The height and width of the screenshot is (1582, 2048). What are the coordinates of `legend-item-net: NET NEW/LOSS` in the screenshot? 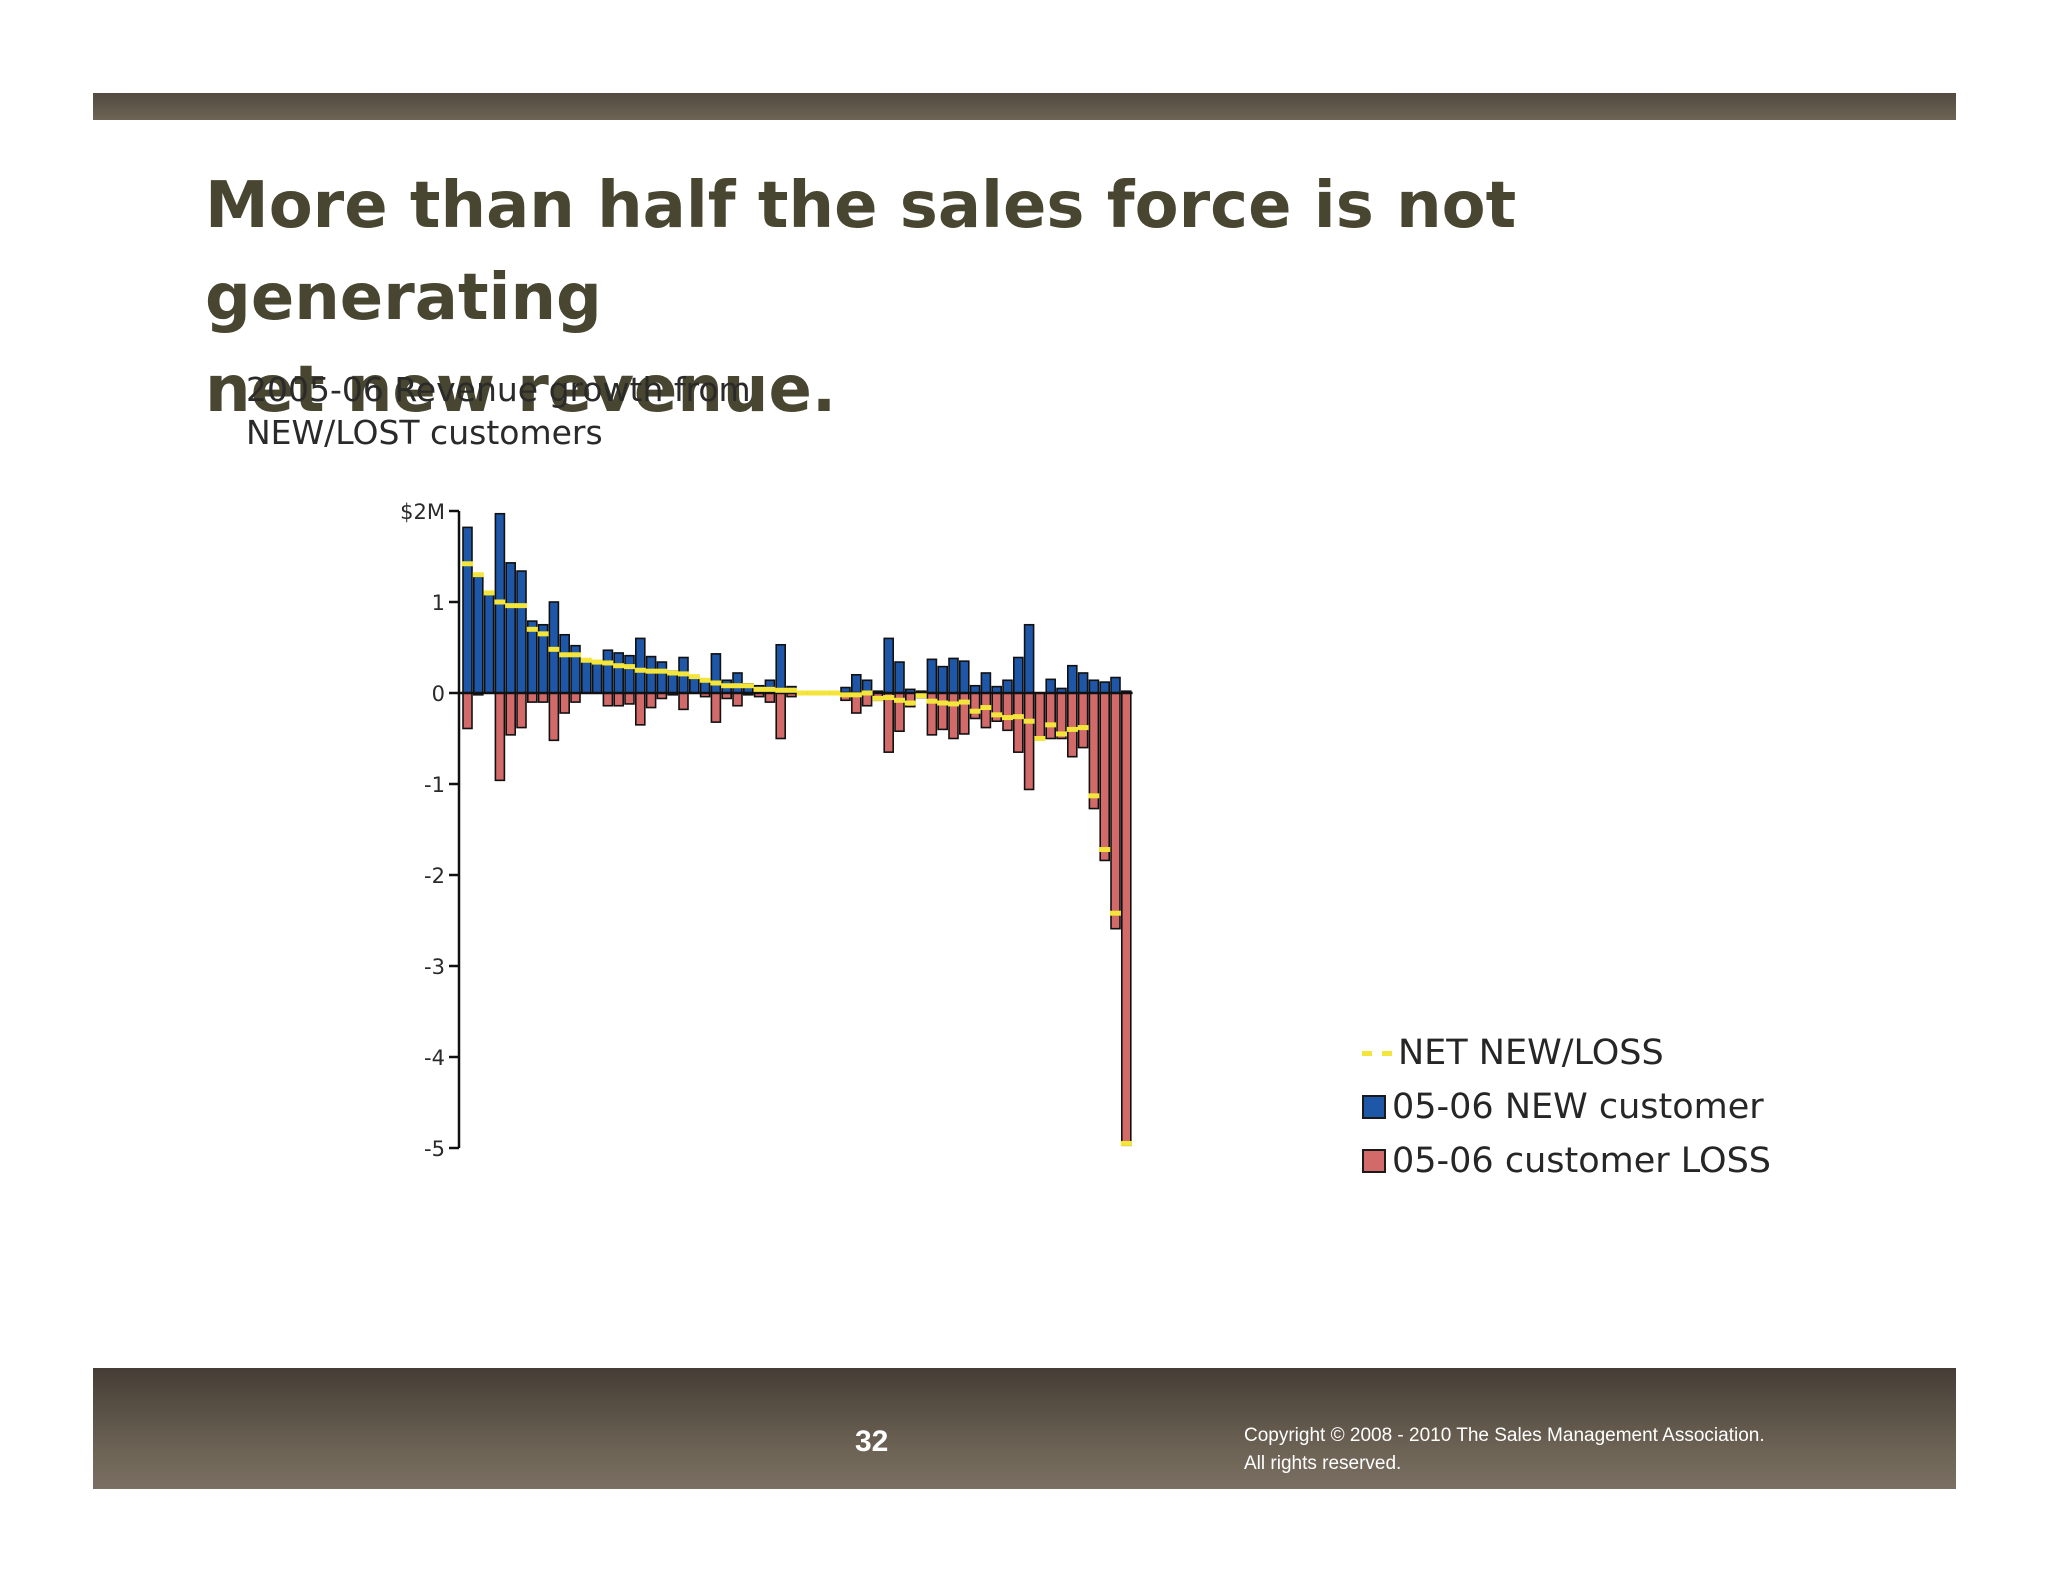 It's located at (1566, 1053).